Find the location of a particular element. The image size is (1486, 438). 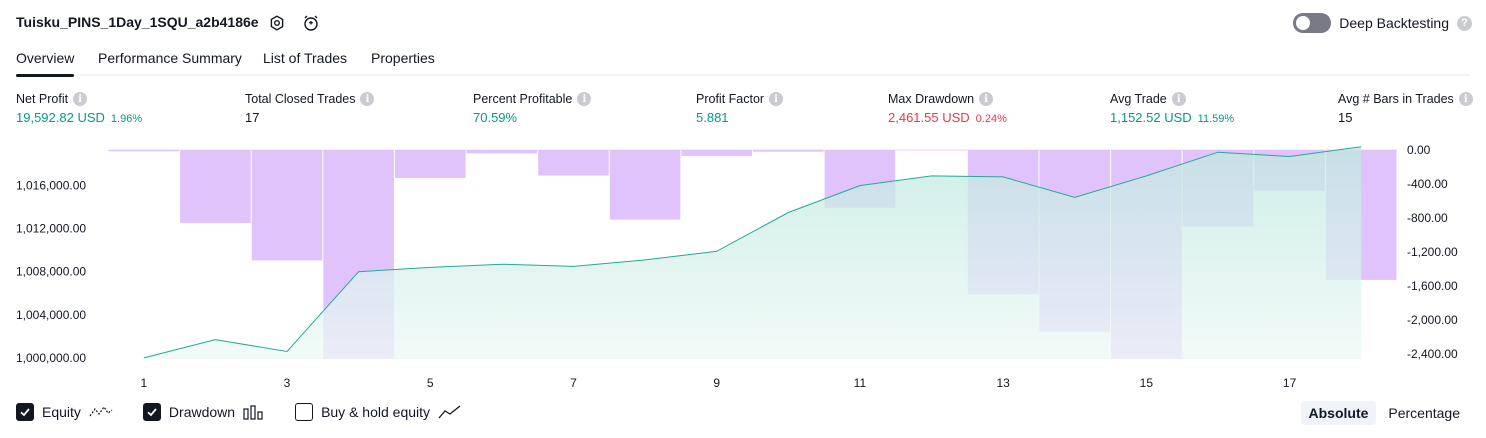

value-mode-switch: Absolute Percentage is located at coordinates (1384, 413).